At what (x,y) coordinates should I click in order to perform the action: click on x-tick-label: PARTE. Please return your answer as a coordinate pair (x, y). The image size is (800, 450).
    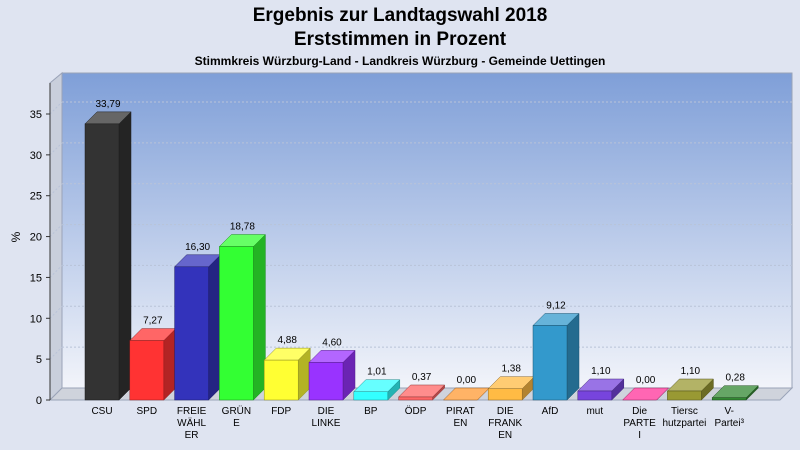
    Looking at the image, I should click on (639, 423).